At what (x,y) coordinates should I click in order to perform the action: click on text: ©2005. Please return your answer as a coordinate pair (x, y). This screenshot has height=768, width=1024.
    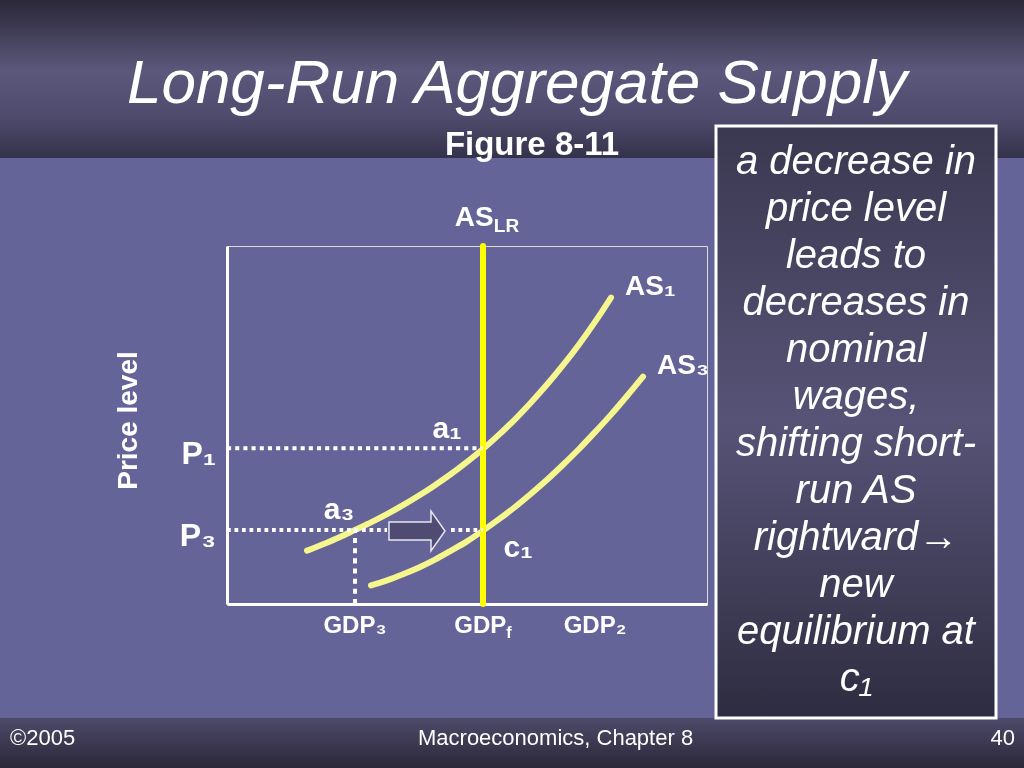
    Looking at the image, I should click on (43, 737).